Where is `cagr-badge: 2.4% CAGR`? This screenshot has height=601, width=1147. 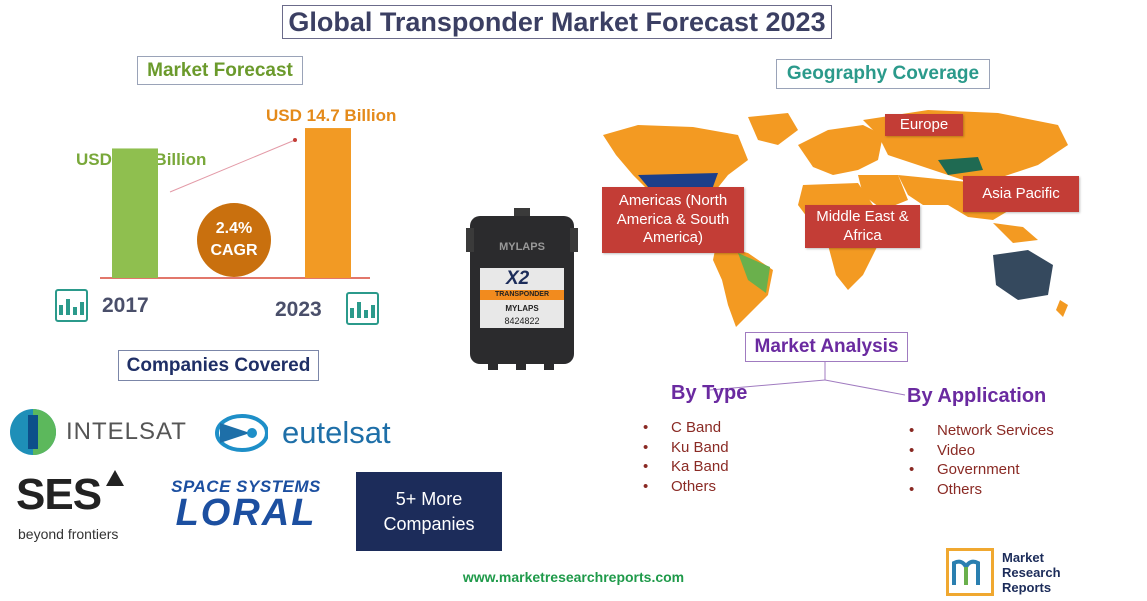 cagr-badge: 2.4% CAGR is located at coordinates (234, 240).